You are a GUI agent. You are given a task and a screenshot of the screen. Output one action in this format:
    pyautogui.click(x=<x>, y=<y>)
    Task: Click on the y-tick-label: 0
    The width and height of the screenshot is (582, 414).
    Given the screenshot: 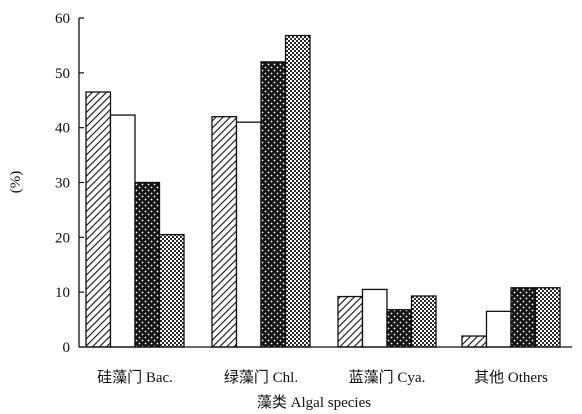 What is the action you would take?
    pyautogui.click(x=67, y=348)
    